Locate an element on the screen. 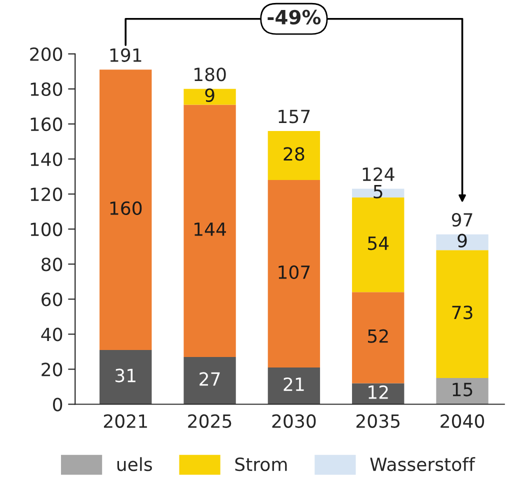 This screenshot has width=511, height=490. data-label: 15 is located at coordinates (462, 389).